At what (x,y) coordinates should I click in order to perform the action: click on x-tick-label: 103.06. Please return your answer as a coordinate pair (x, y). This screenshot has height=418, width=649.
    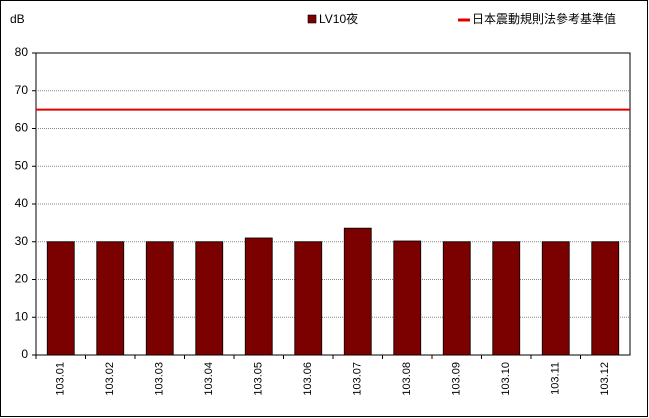
    Looking at the image, I should click on (308, 379).